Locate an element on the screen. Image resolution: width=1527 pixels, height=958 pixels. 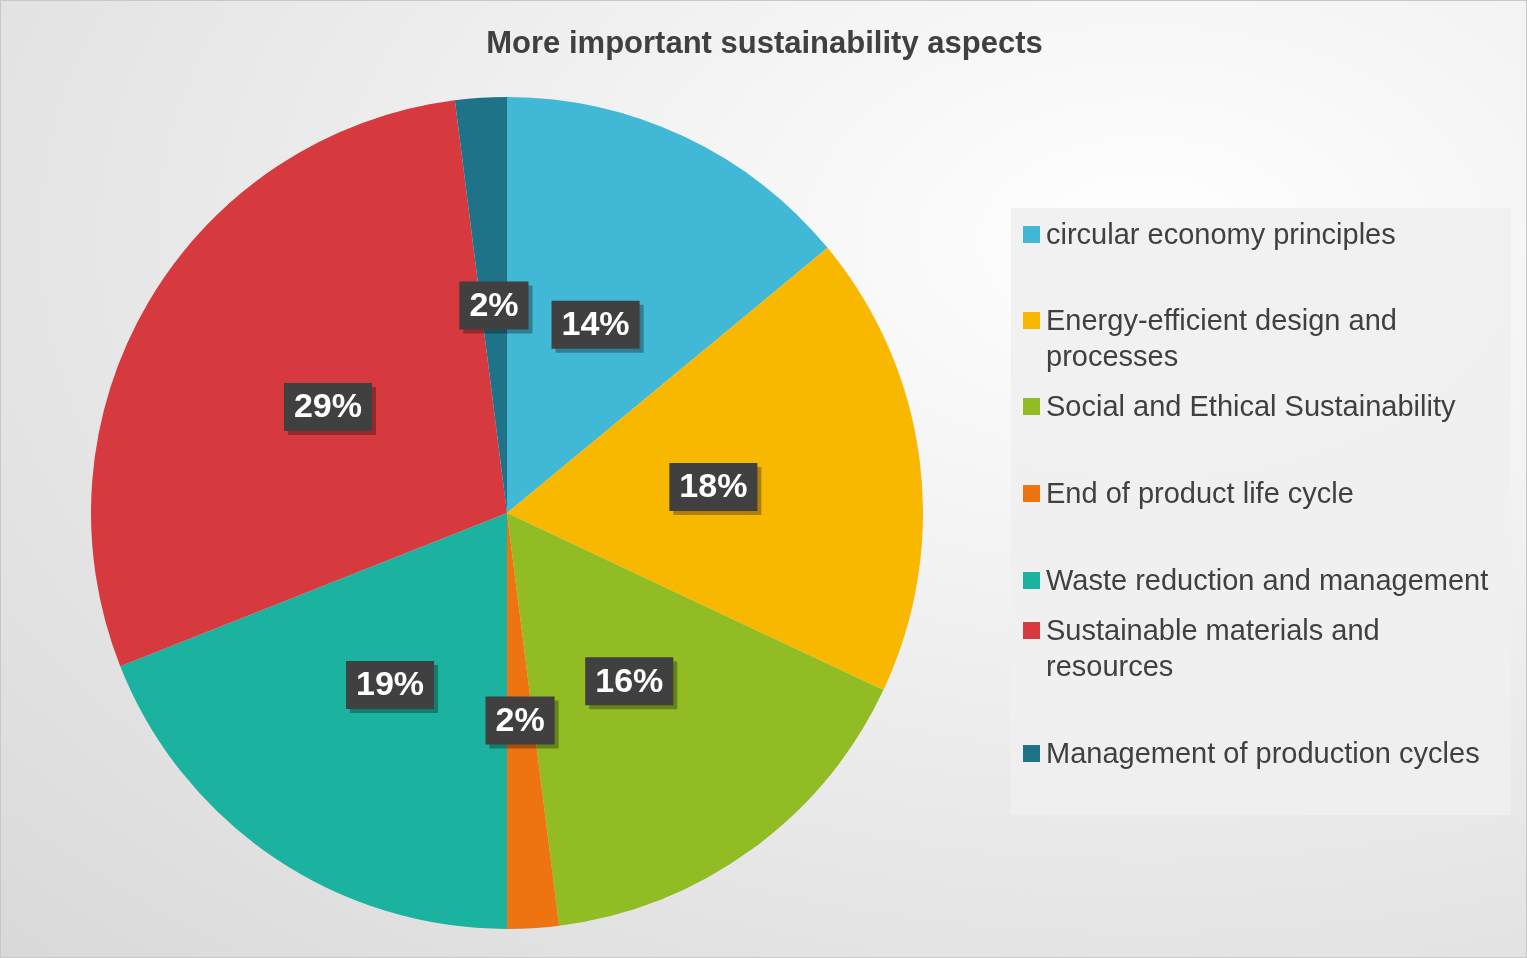
legend-label: Sustainable materials and resources is located at coordinates (1213, 648).